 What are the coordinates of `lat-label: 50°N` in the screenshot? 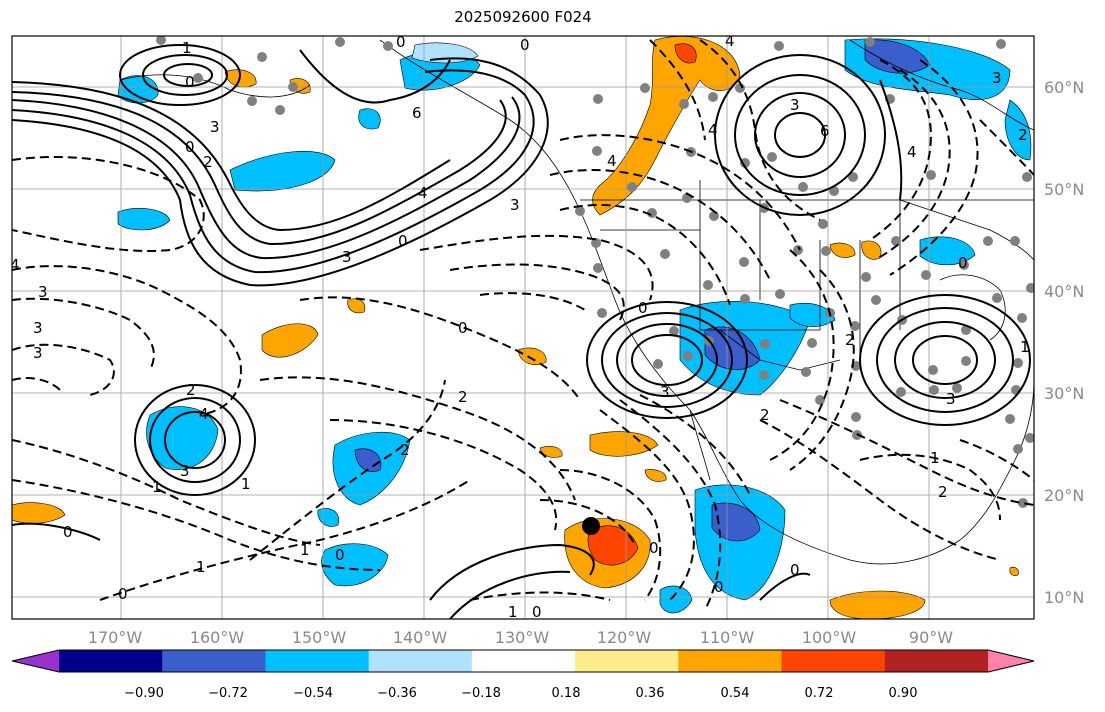 It's located at (1064, 189).